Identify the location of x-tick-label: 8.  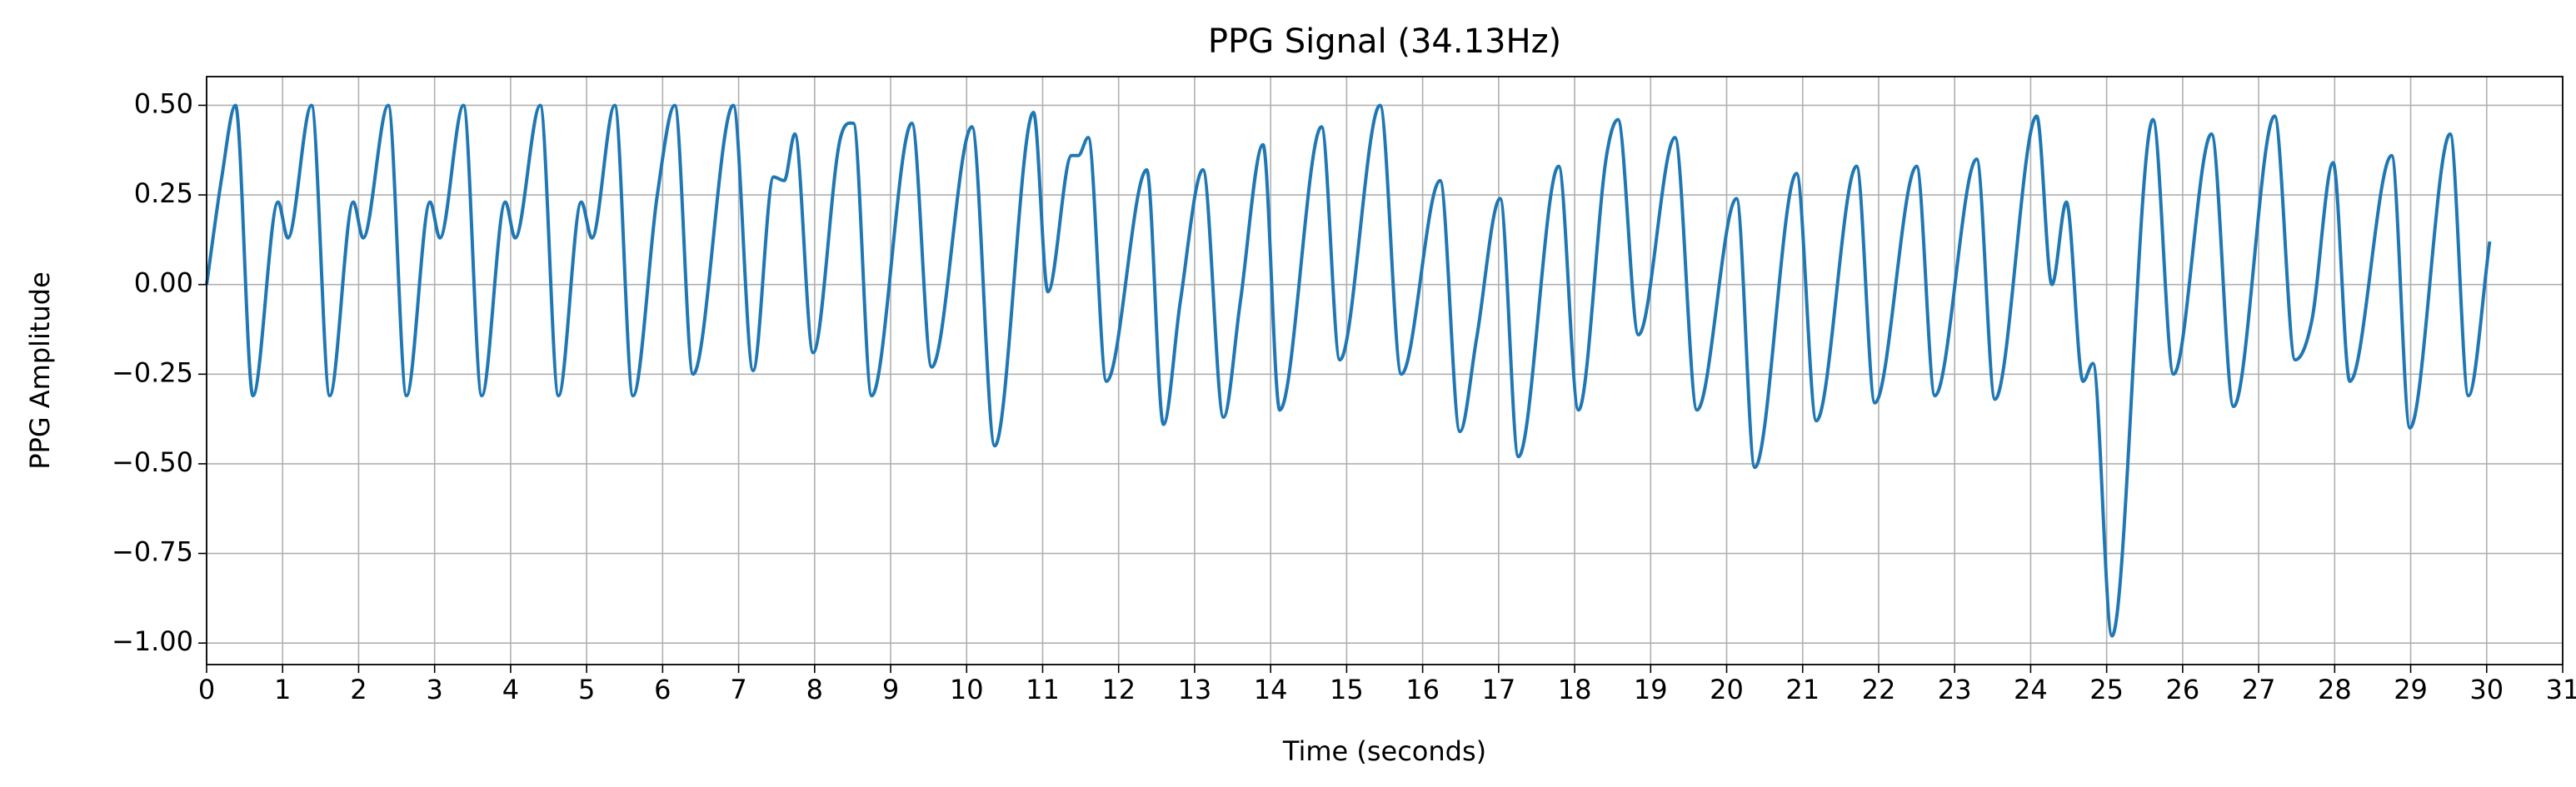
(814, 689).